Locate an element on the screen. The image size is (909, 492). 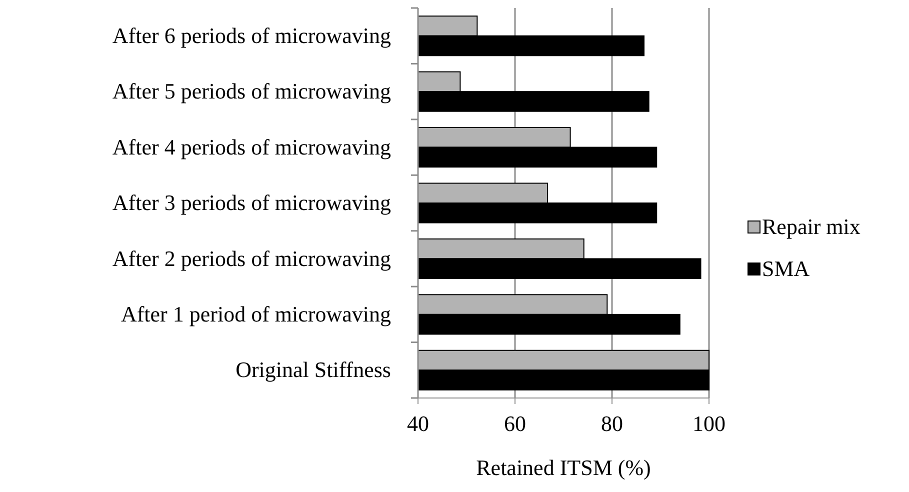
y-tick-label: After 5 periods of microwaving is located at coordinates (251, 91).